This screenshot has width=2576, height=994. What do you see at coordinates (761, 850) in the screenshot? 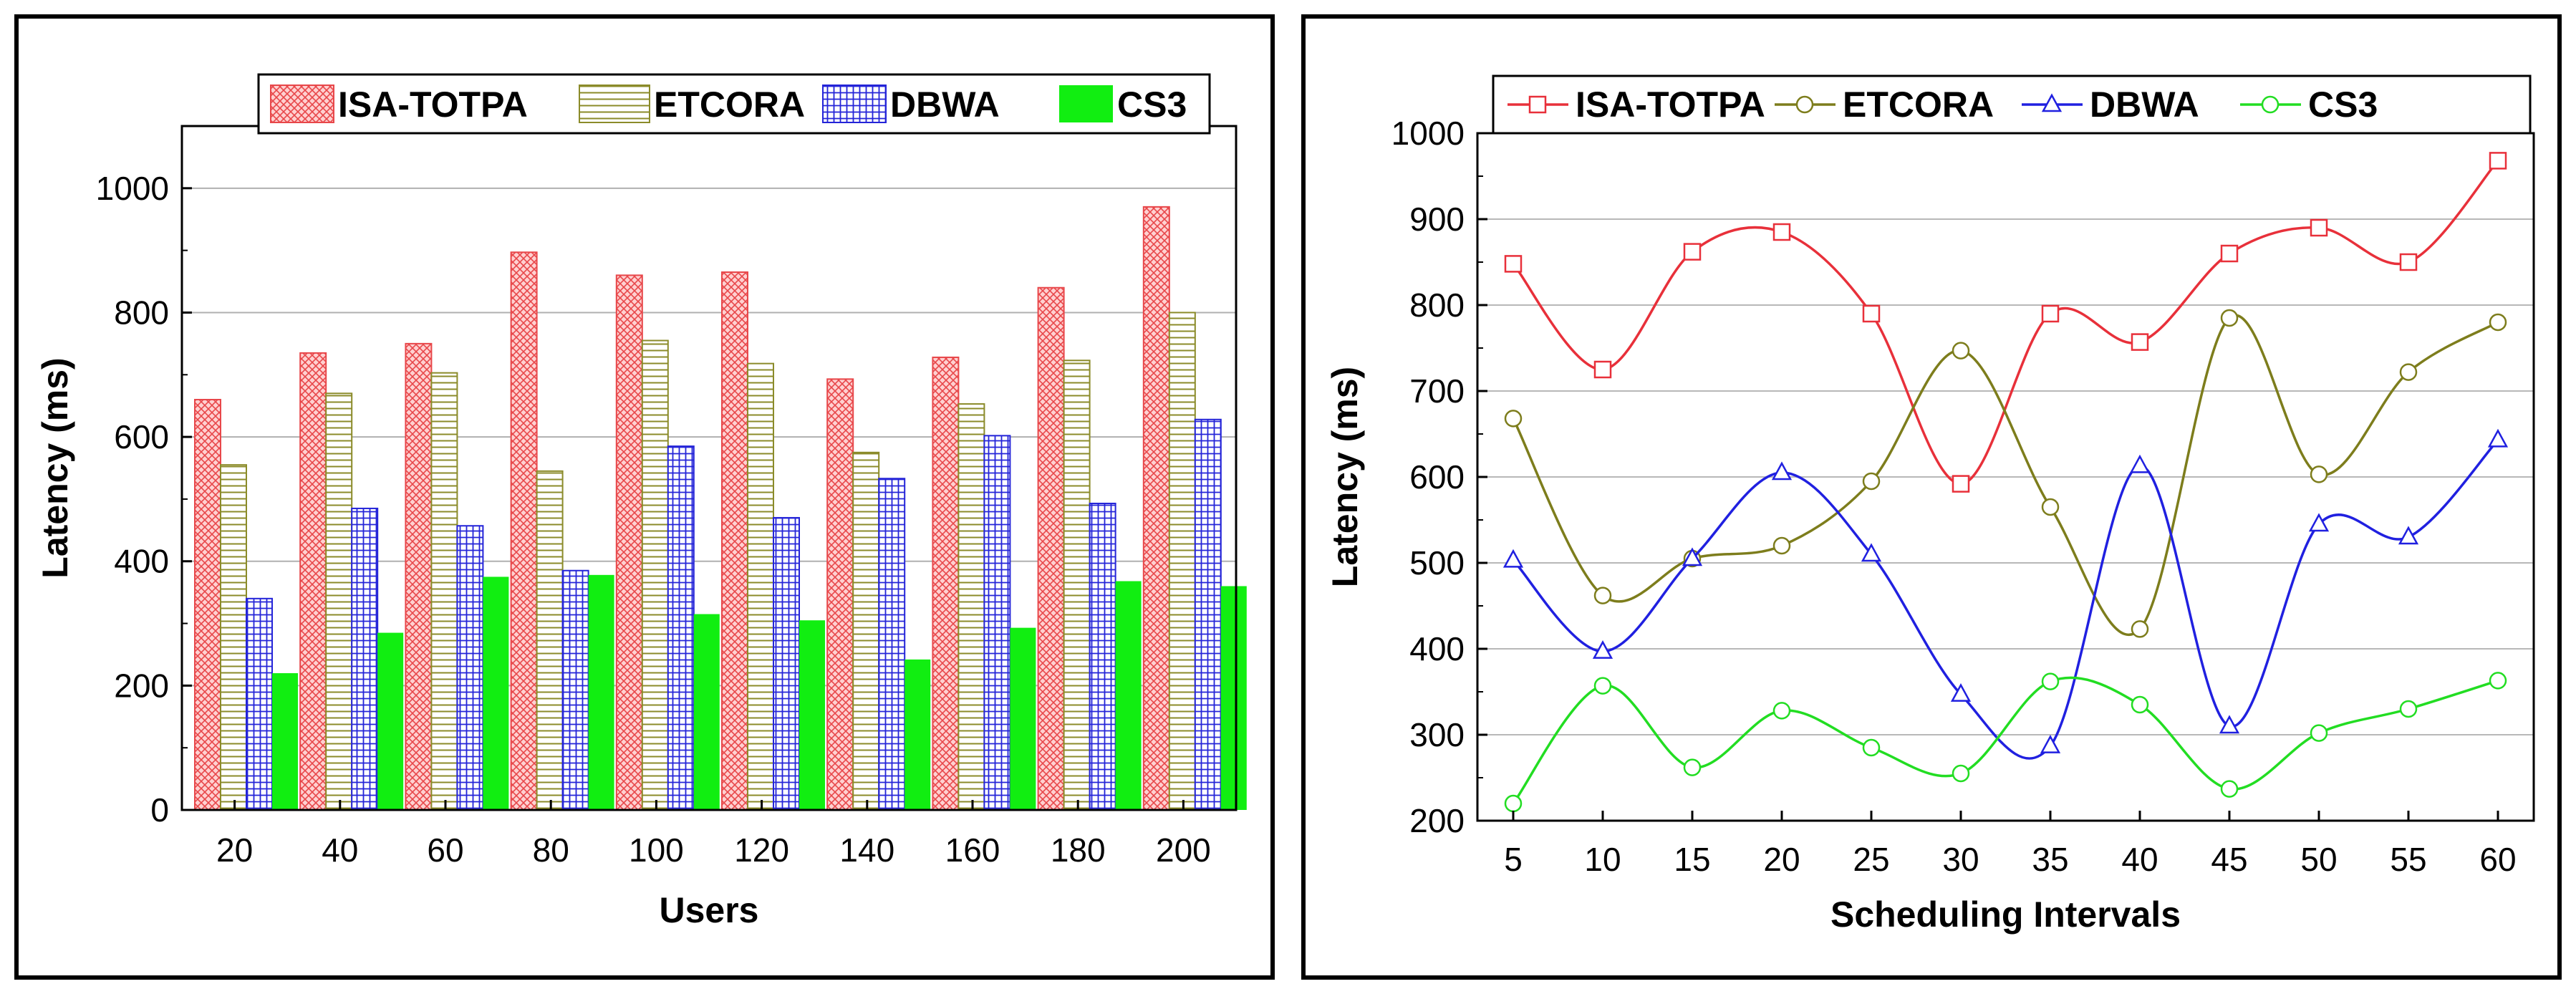
I see `x-tick-label: 120` at bounding box center [761, 850].